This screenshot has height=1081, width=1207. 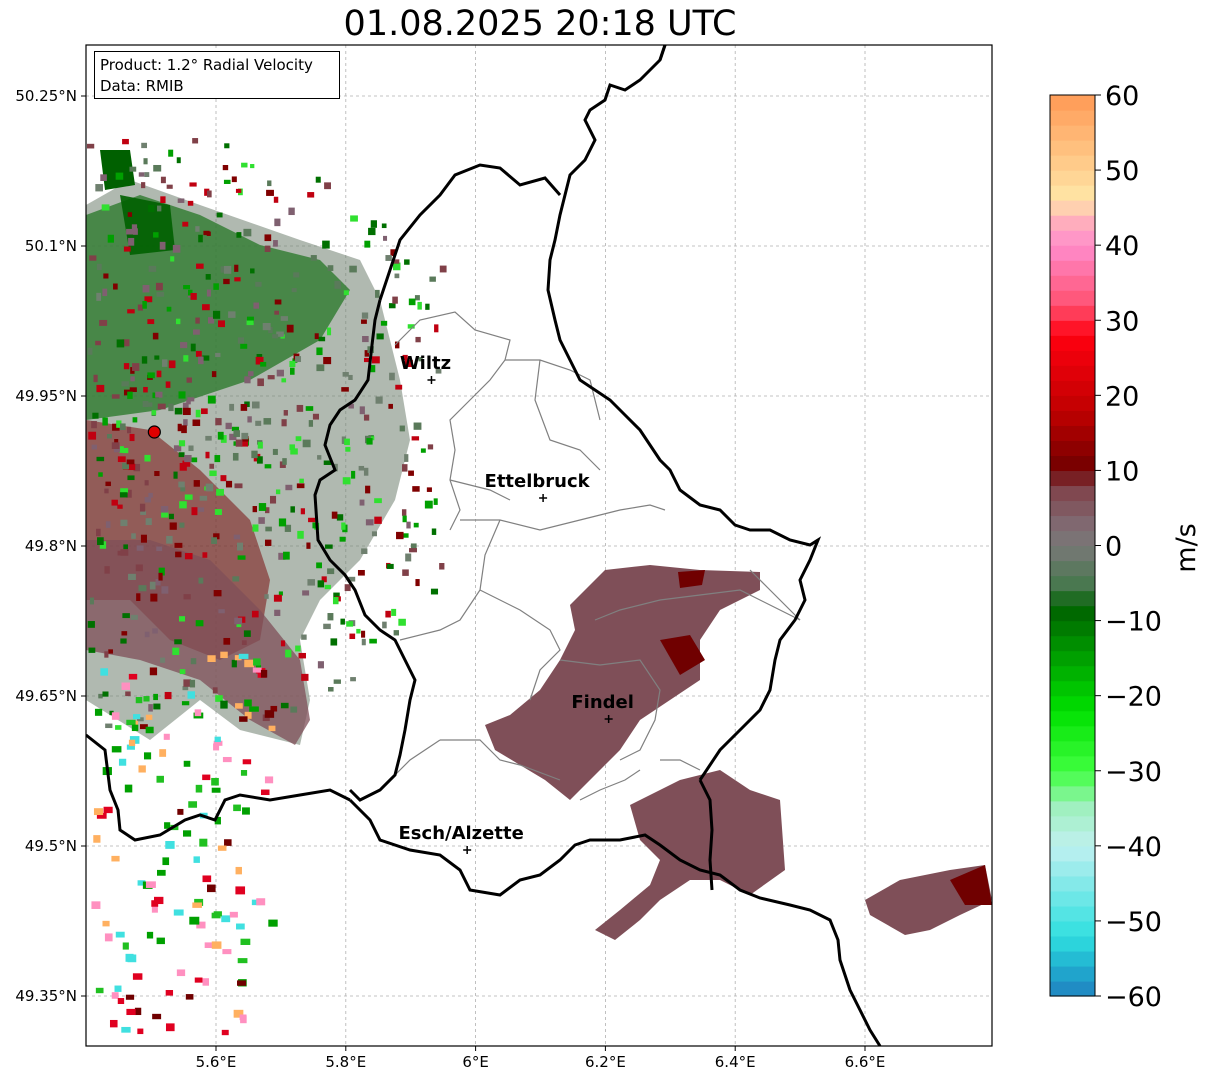 I want to click on echo-cell-dark-red, so click(x=682, y=655).